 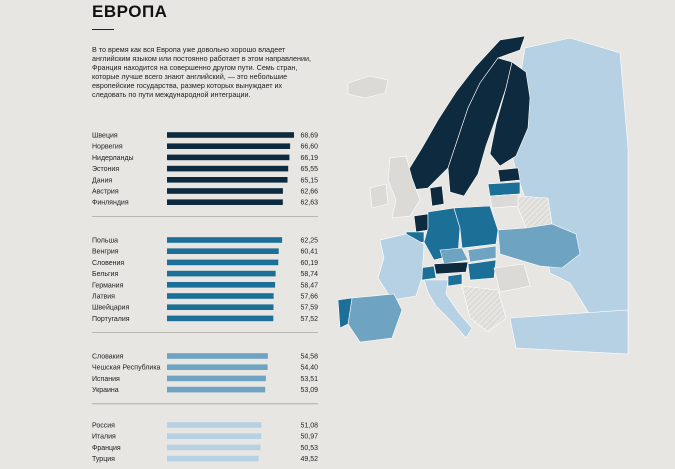 What do you see at coordinates (309, 319) in the screenshot?
I see `value-label: 57,52` at bounding box center [309, 319].